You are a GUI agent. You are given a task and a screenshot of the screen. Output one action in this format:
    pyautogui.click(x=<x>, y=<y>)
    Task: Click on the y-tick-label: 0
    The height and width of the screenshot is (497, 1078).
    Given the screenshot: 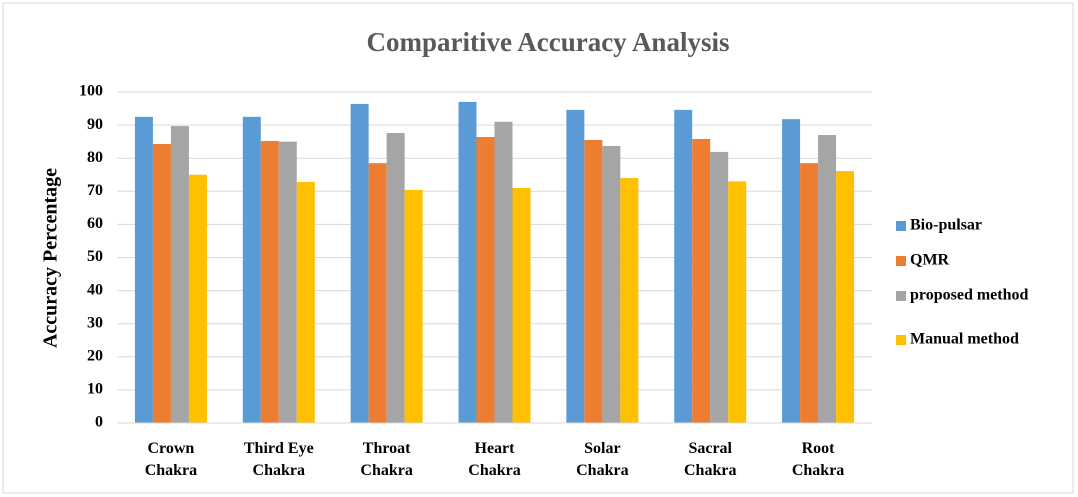 What is the action you would take?
    pyautogui.click(x=99, y=422)
    